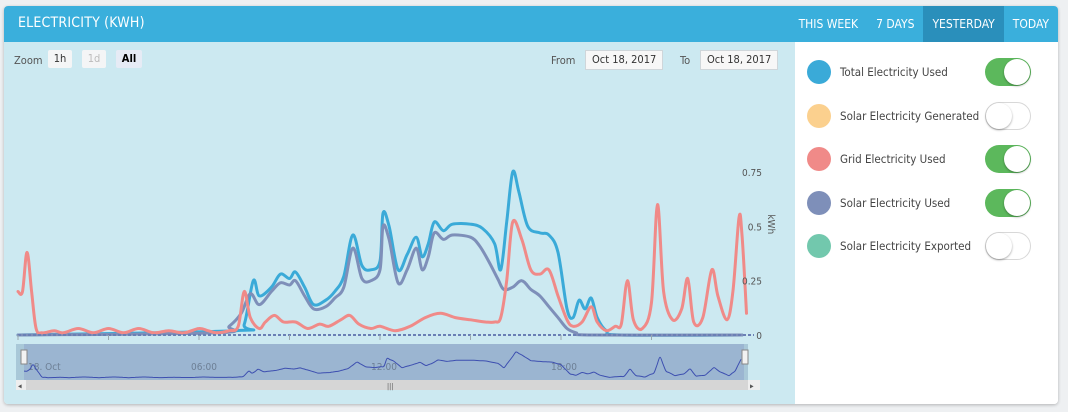 This screenshot has height=412, width=1068. I want to click on zoom-label: Zoom, so click(28, 60).